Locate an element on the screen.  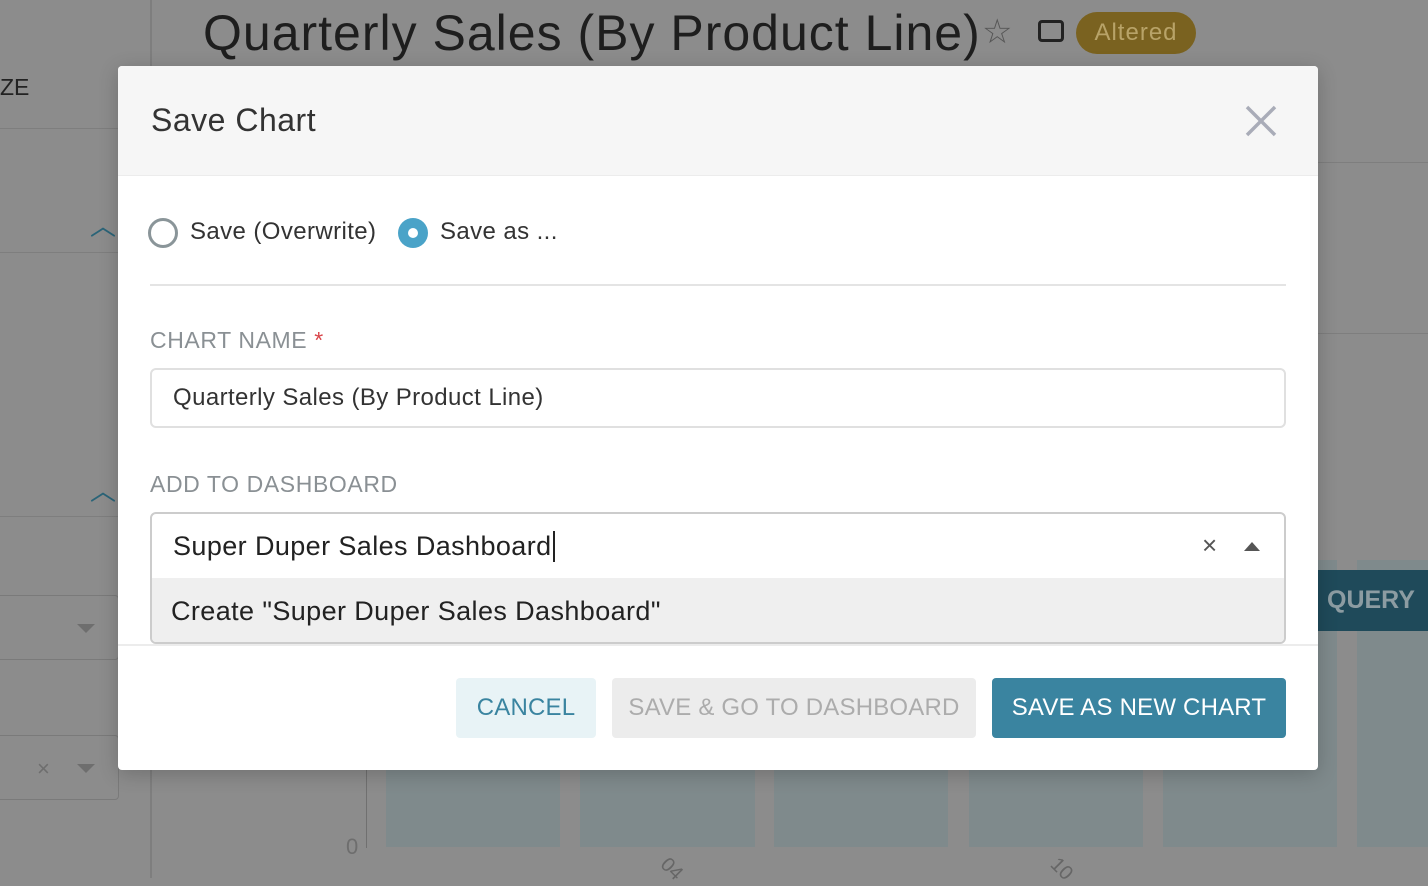
select-box is located at coordinates (59, 627).